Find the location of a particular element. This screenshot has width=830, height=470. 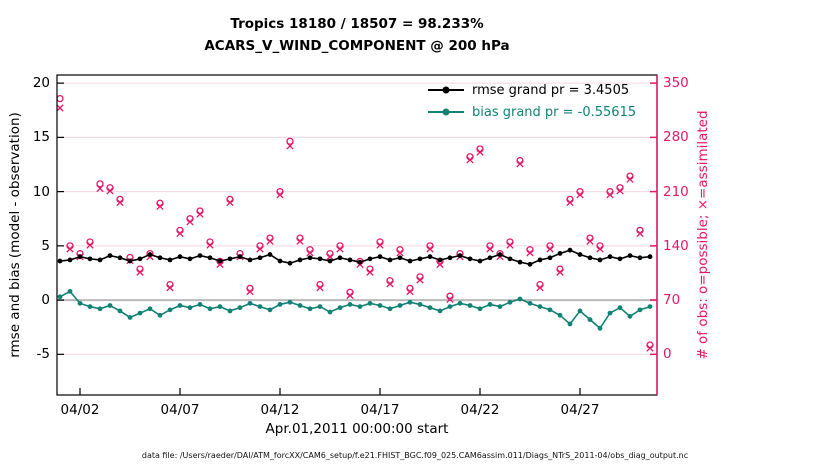

x-tick-label: 04/27 is located at coordinates (580, 410).